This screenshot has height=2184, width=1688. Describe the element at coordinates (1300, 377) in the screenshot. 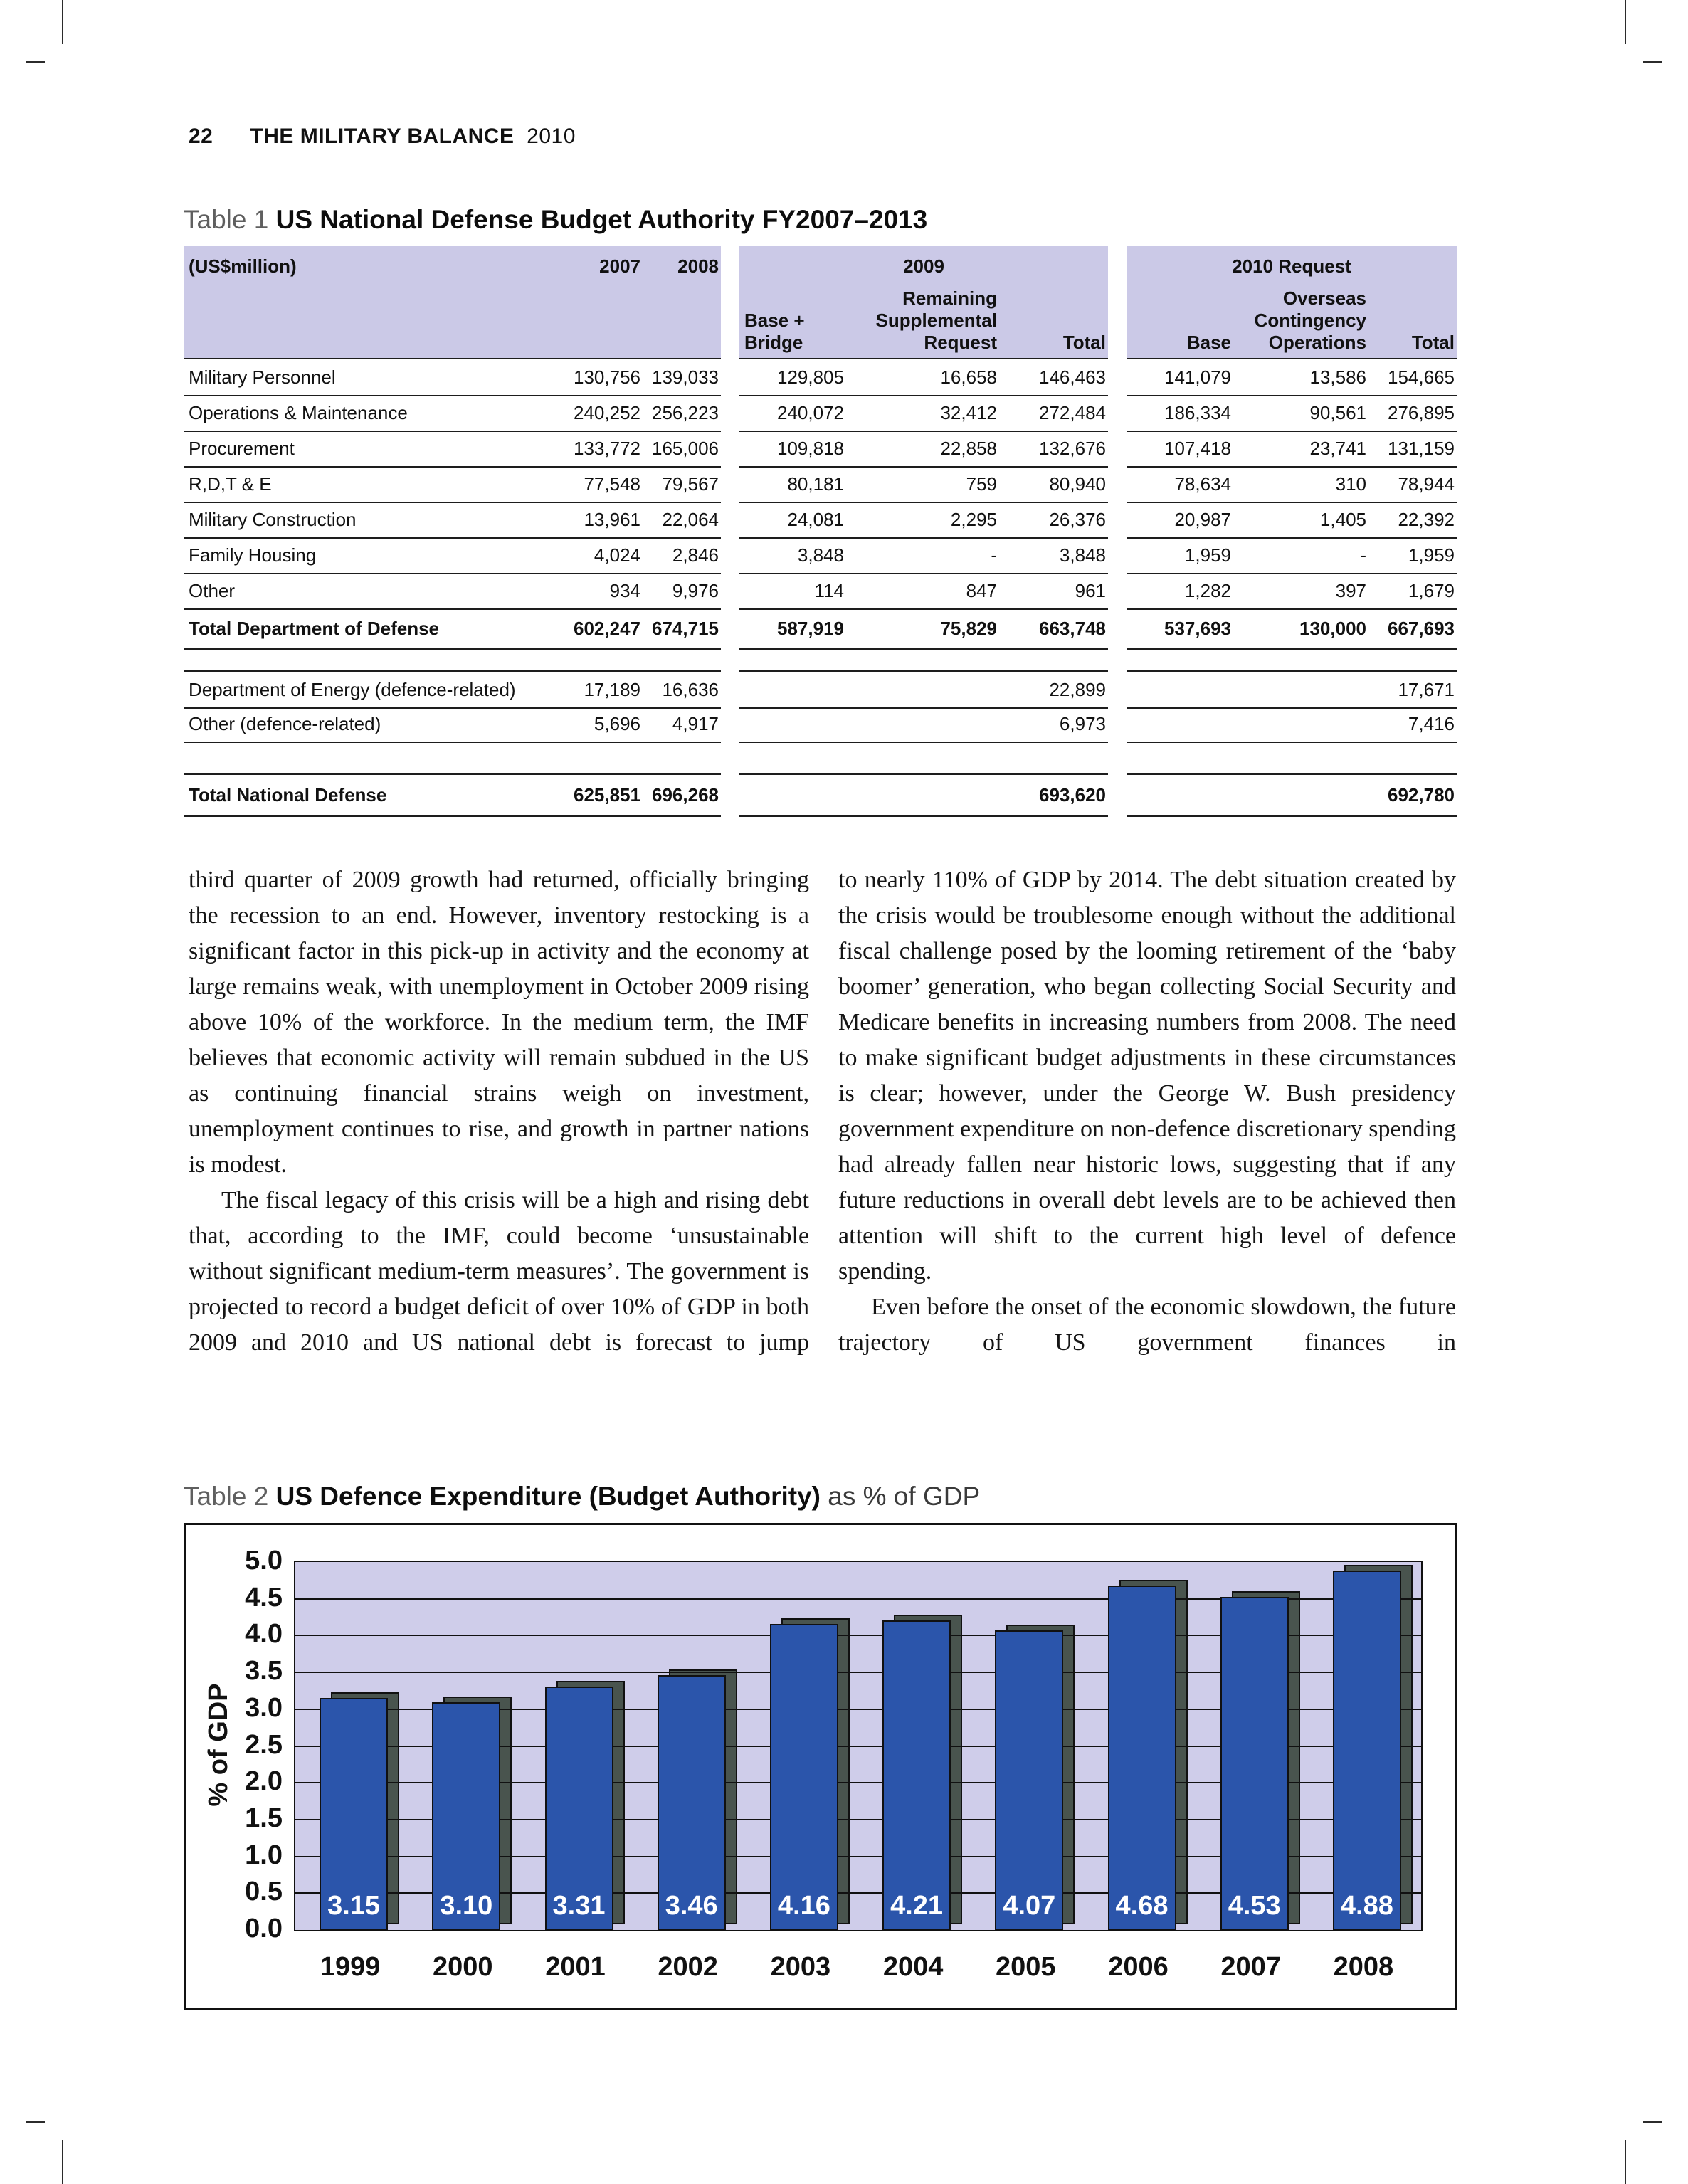

I see `table-cell: 13,586` at that location.